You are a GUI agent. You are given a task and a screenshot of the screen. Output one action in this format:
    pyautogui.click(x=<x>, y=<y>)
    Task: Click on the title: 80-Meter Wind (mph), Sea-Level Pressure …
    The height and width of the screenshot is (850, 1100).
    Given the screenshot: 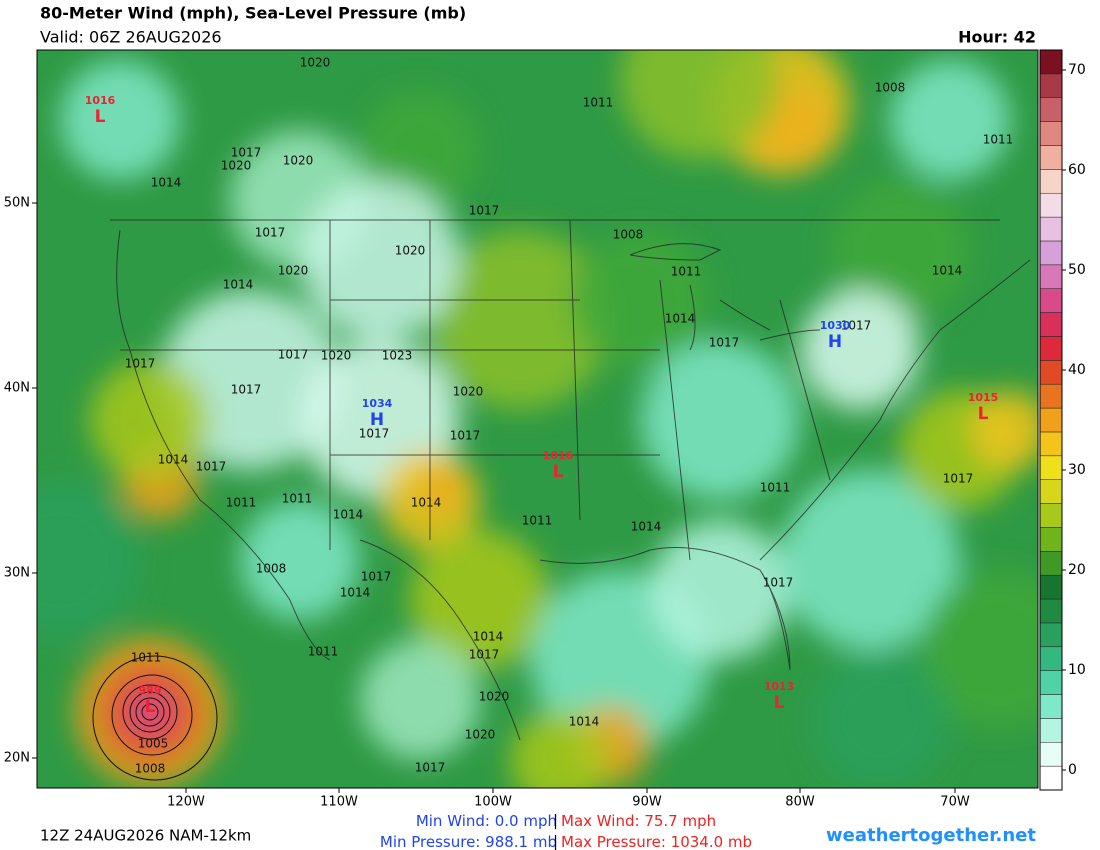 What is the action you would take?
    pyautogui.click(x=253, y=13)
    